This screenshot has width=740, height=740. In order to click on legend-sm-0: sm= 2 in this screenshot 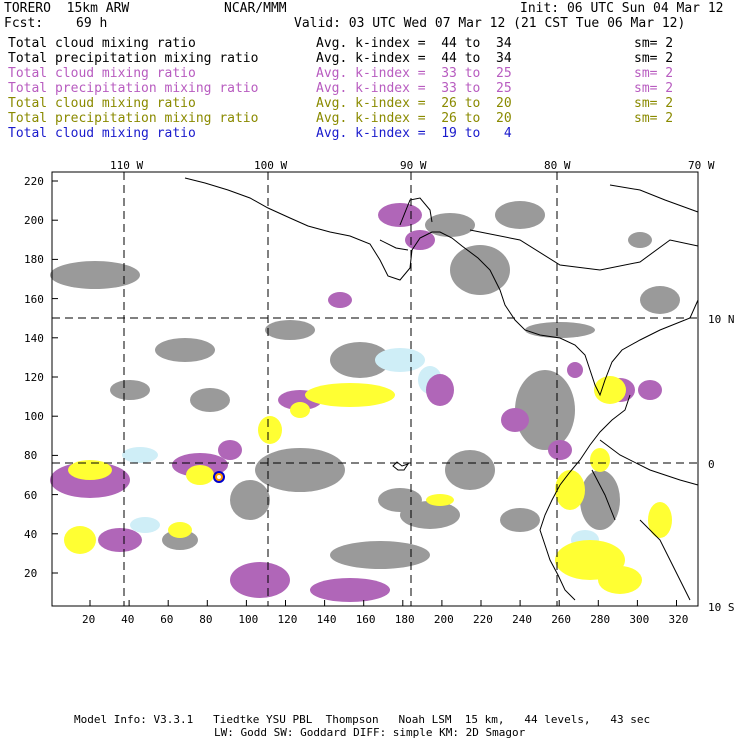, I will do `click(654, 43)`.